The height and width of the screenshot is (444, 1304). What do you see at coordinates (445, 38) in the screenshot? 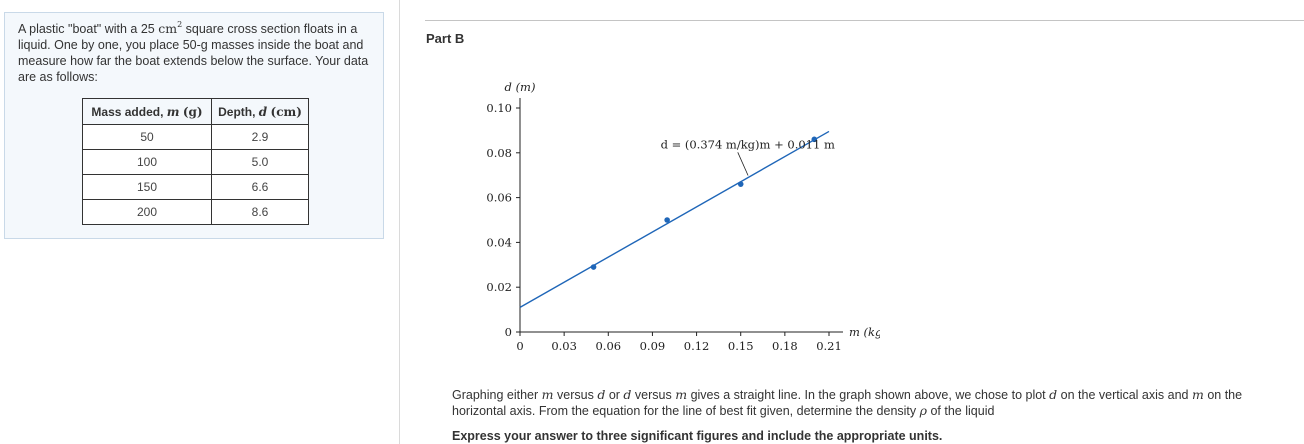
I see `part-title: Part B` at bounding box center [445, 38].